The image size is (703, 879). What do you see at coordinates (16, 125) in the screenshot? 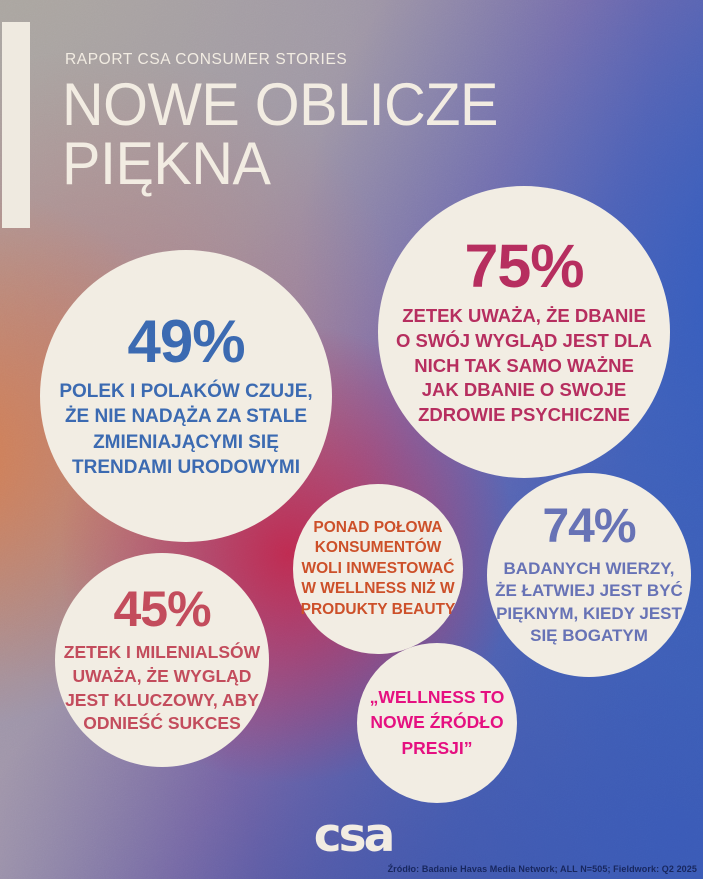
I see `decorative-side-bar` at bounding box center [16, 125].